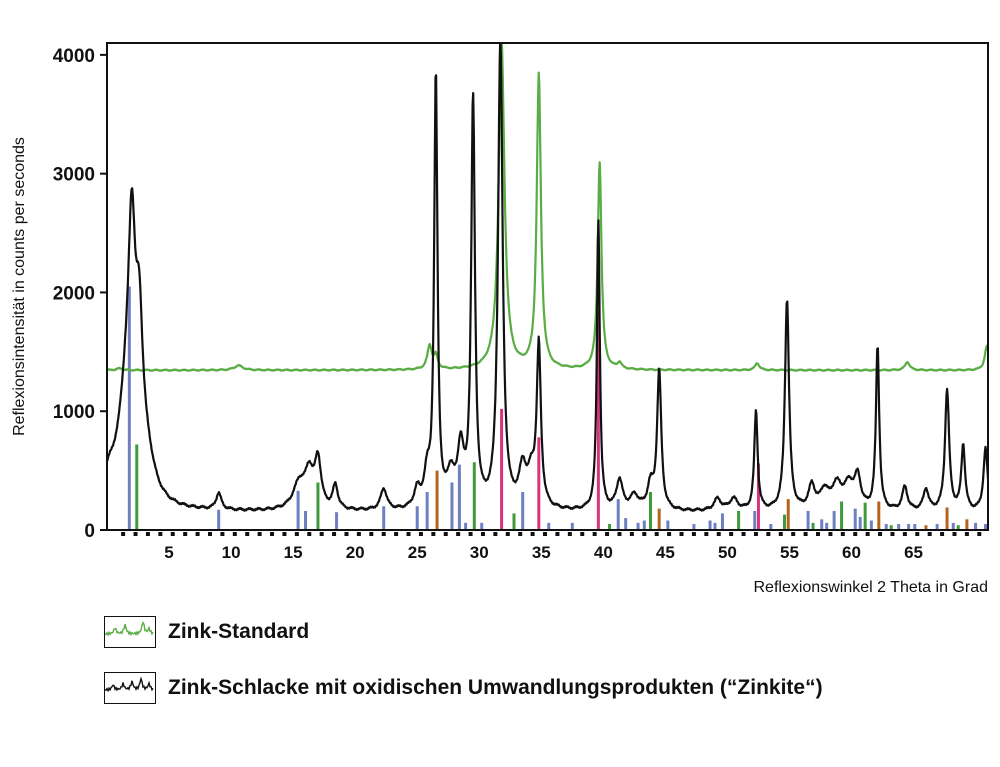 The image size is (1000, 767). What do you see at coordinates (851, 552) in the screenshot?
I see `x-tick-label: 60` at bounding box center [851, 552].